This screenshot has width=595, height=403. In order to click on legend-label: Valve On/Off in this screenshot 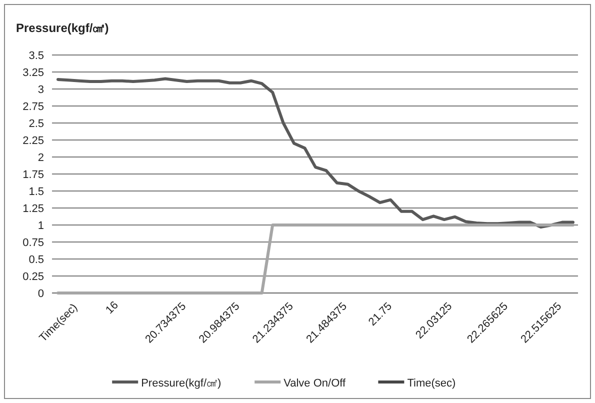, I will do `click(315, 383)`.